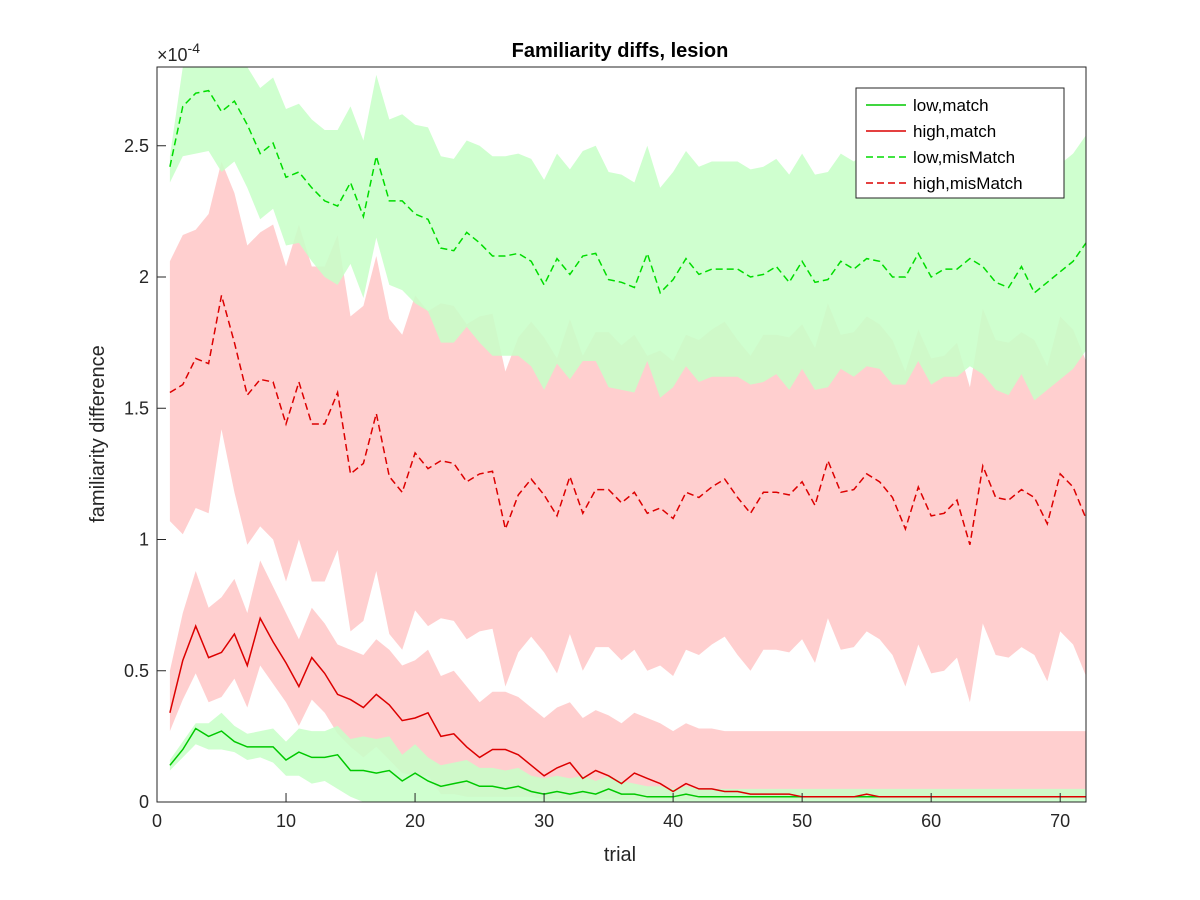 Image resolution: width=1200 pixels, height=900 pixels. Describe the element at coordinates (627, 757) in the screenshot. I see `band-low-match` at that location.